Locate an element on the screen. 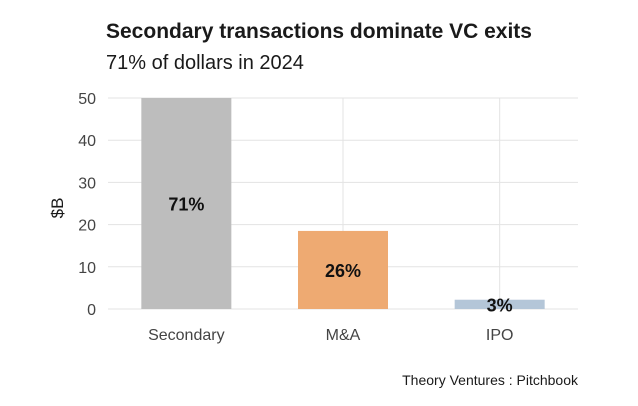 This screenshot has width=638, height=406. x-tick-label: IPO is located at coordinates (500, 335).